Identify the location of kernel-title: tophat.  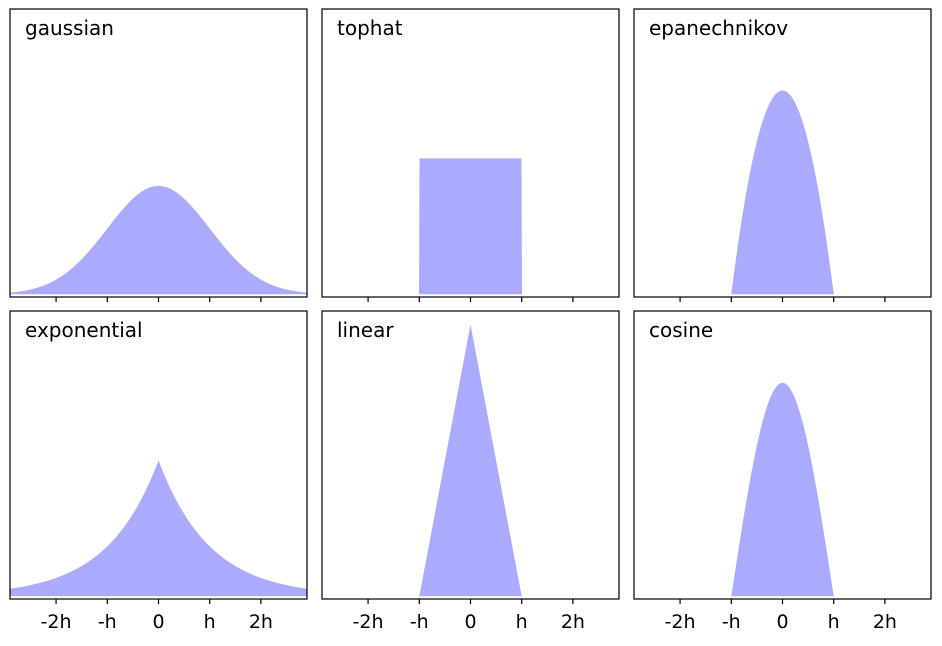
(370, 28).